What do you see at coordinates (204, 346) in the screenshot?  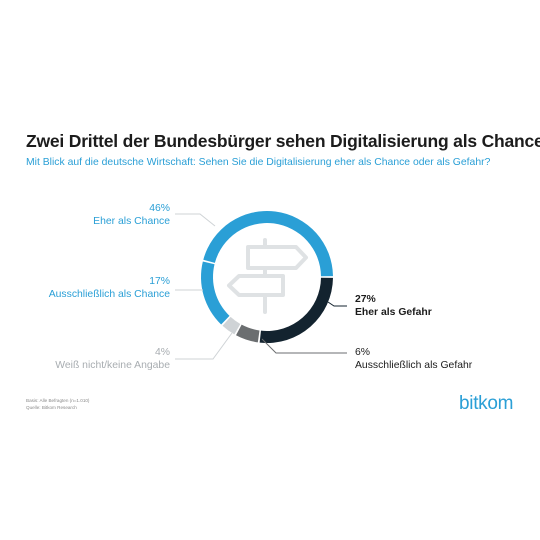 I see `leader-weiss-nicht` at bounding box center [204, 346].